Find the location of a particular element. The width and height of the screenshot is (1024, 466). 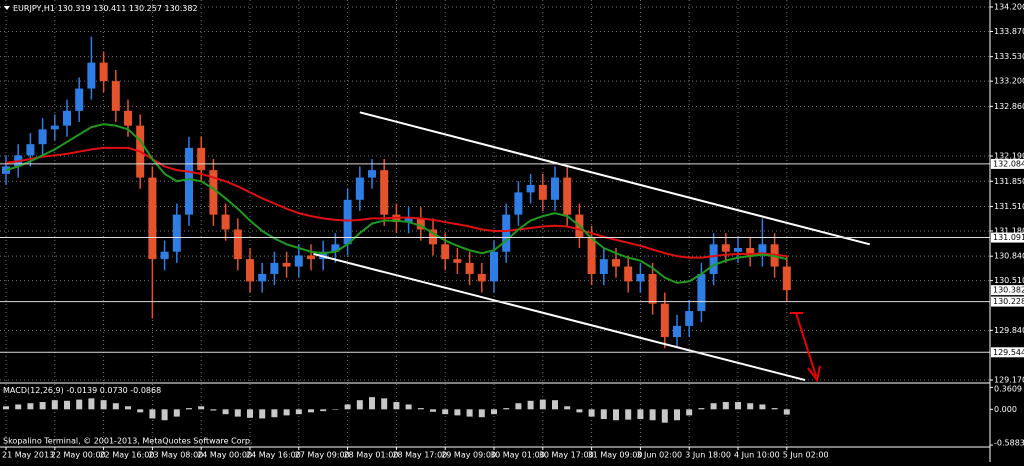

y-tick-label: 133.200 is located at coordinates (1009, 81).